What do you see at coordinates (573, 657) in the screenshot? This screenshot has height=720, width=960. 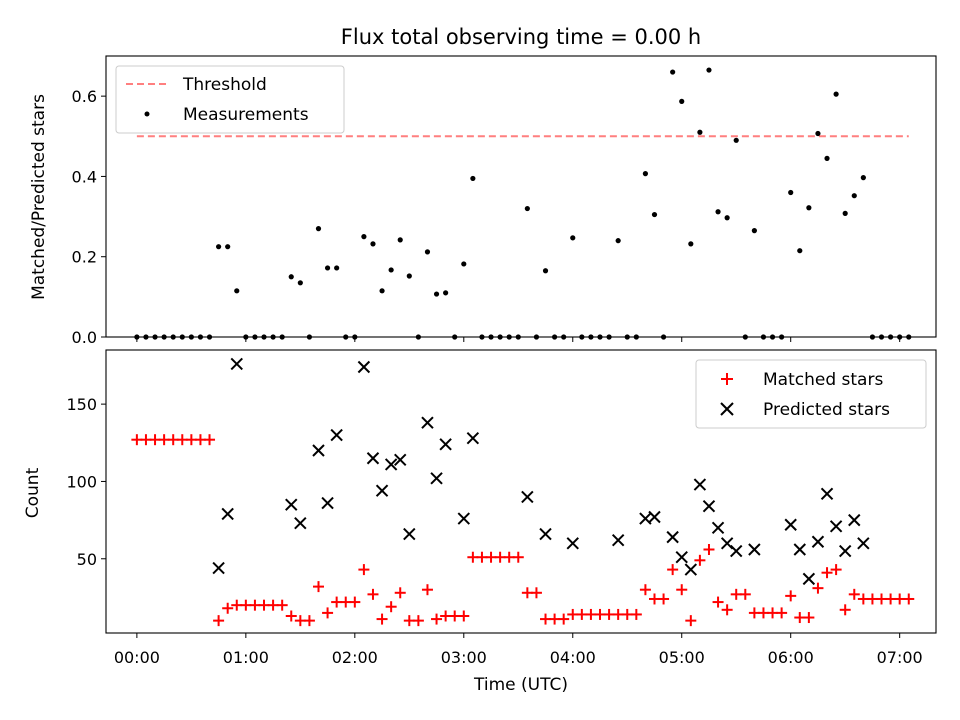 I see `bottom-x-tick-label: 04:00` at bounding box center [573, 657].